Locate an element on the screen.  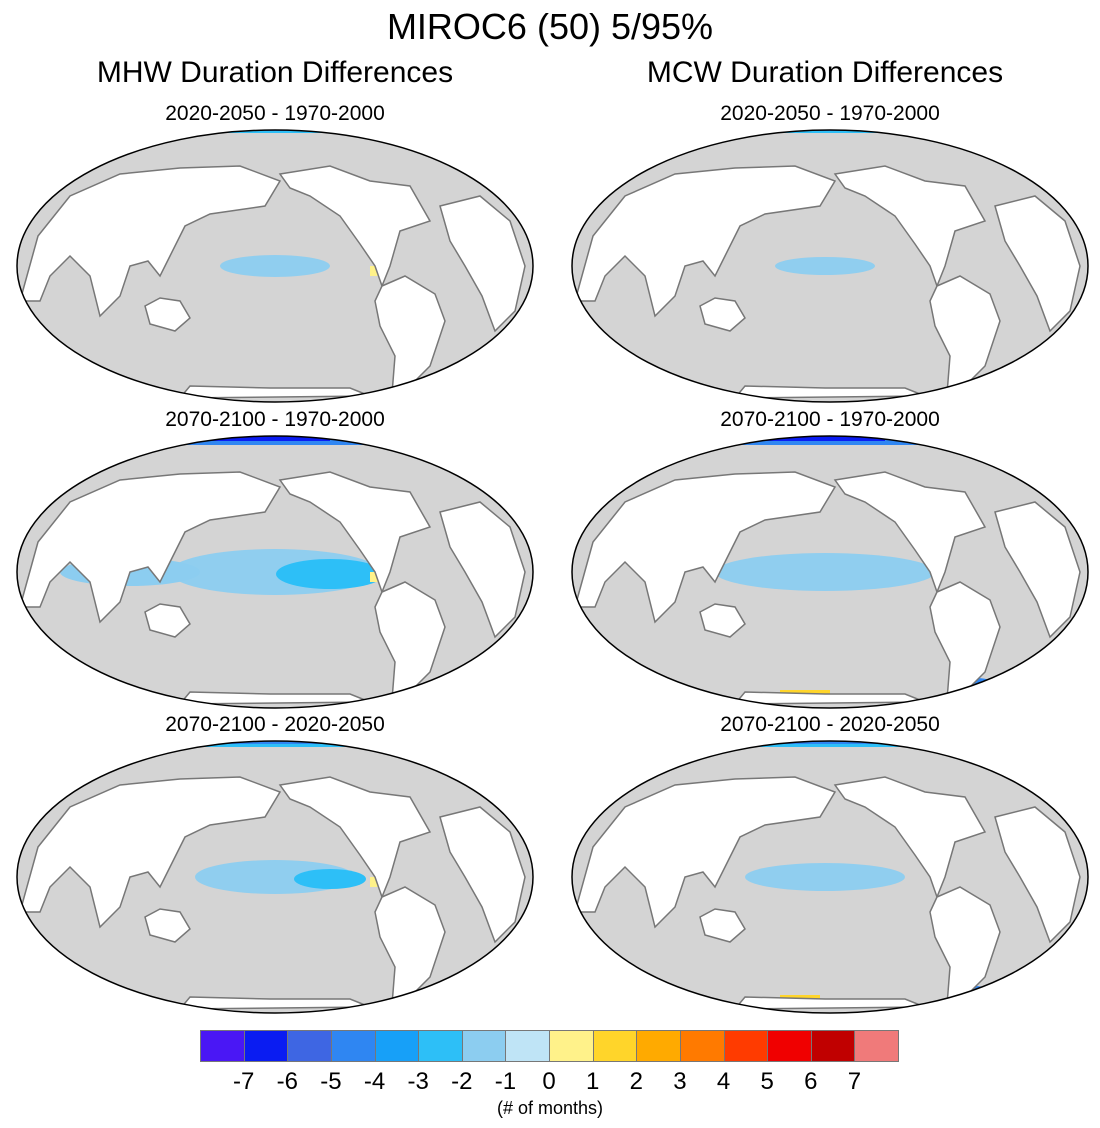
colorbar-tick-label: -5 is located at coordinates (331, 1081).